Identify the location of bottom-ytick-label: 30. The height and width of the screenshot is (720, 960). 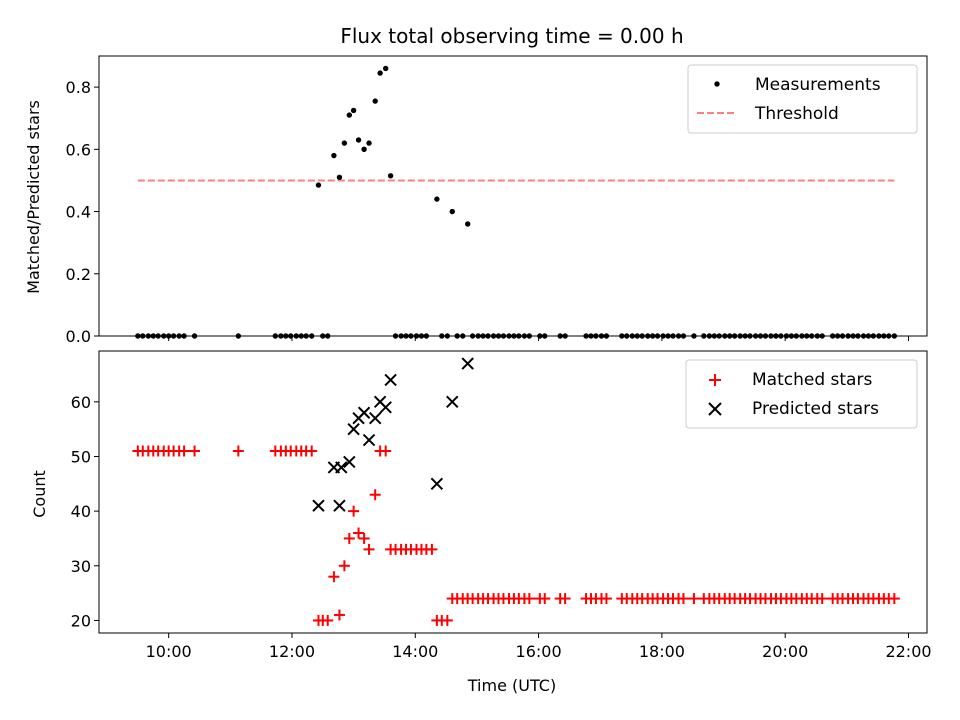
(81, 566).